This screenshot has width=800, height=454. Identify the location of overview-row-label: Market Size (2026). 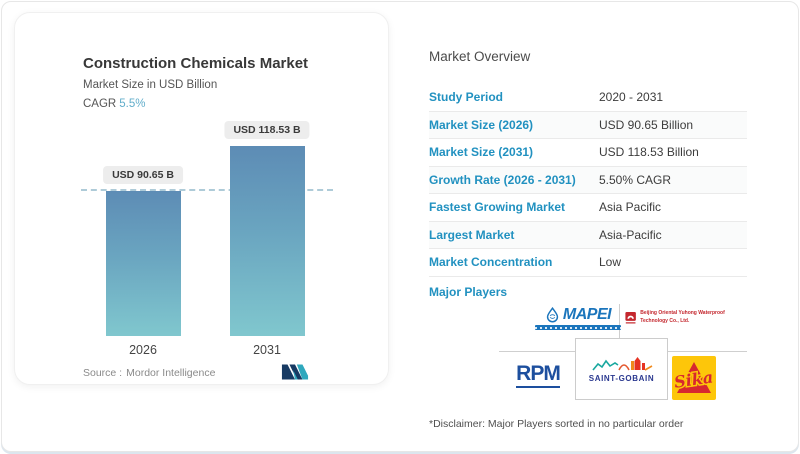
(481, 124).